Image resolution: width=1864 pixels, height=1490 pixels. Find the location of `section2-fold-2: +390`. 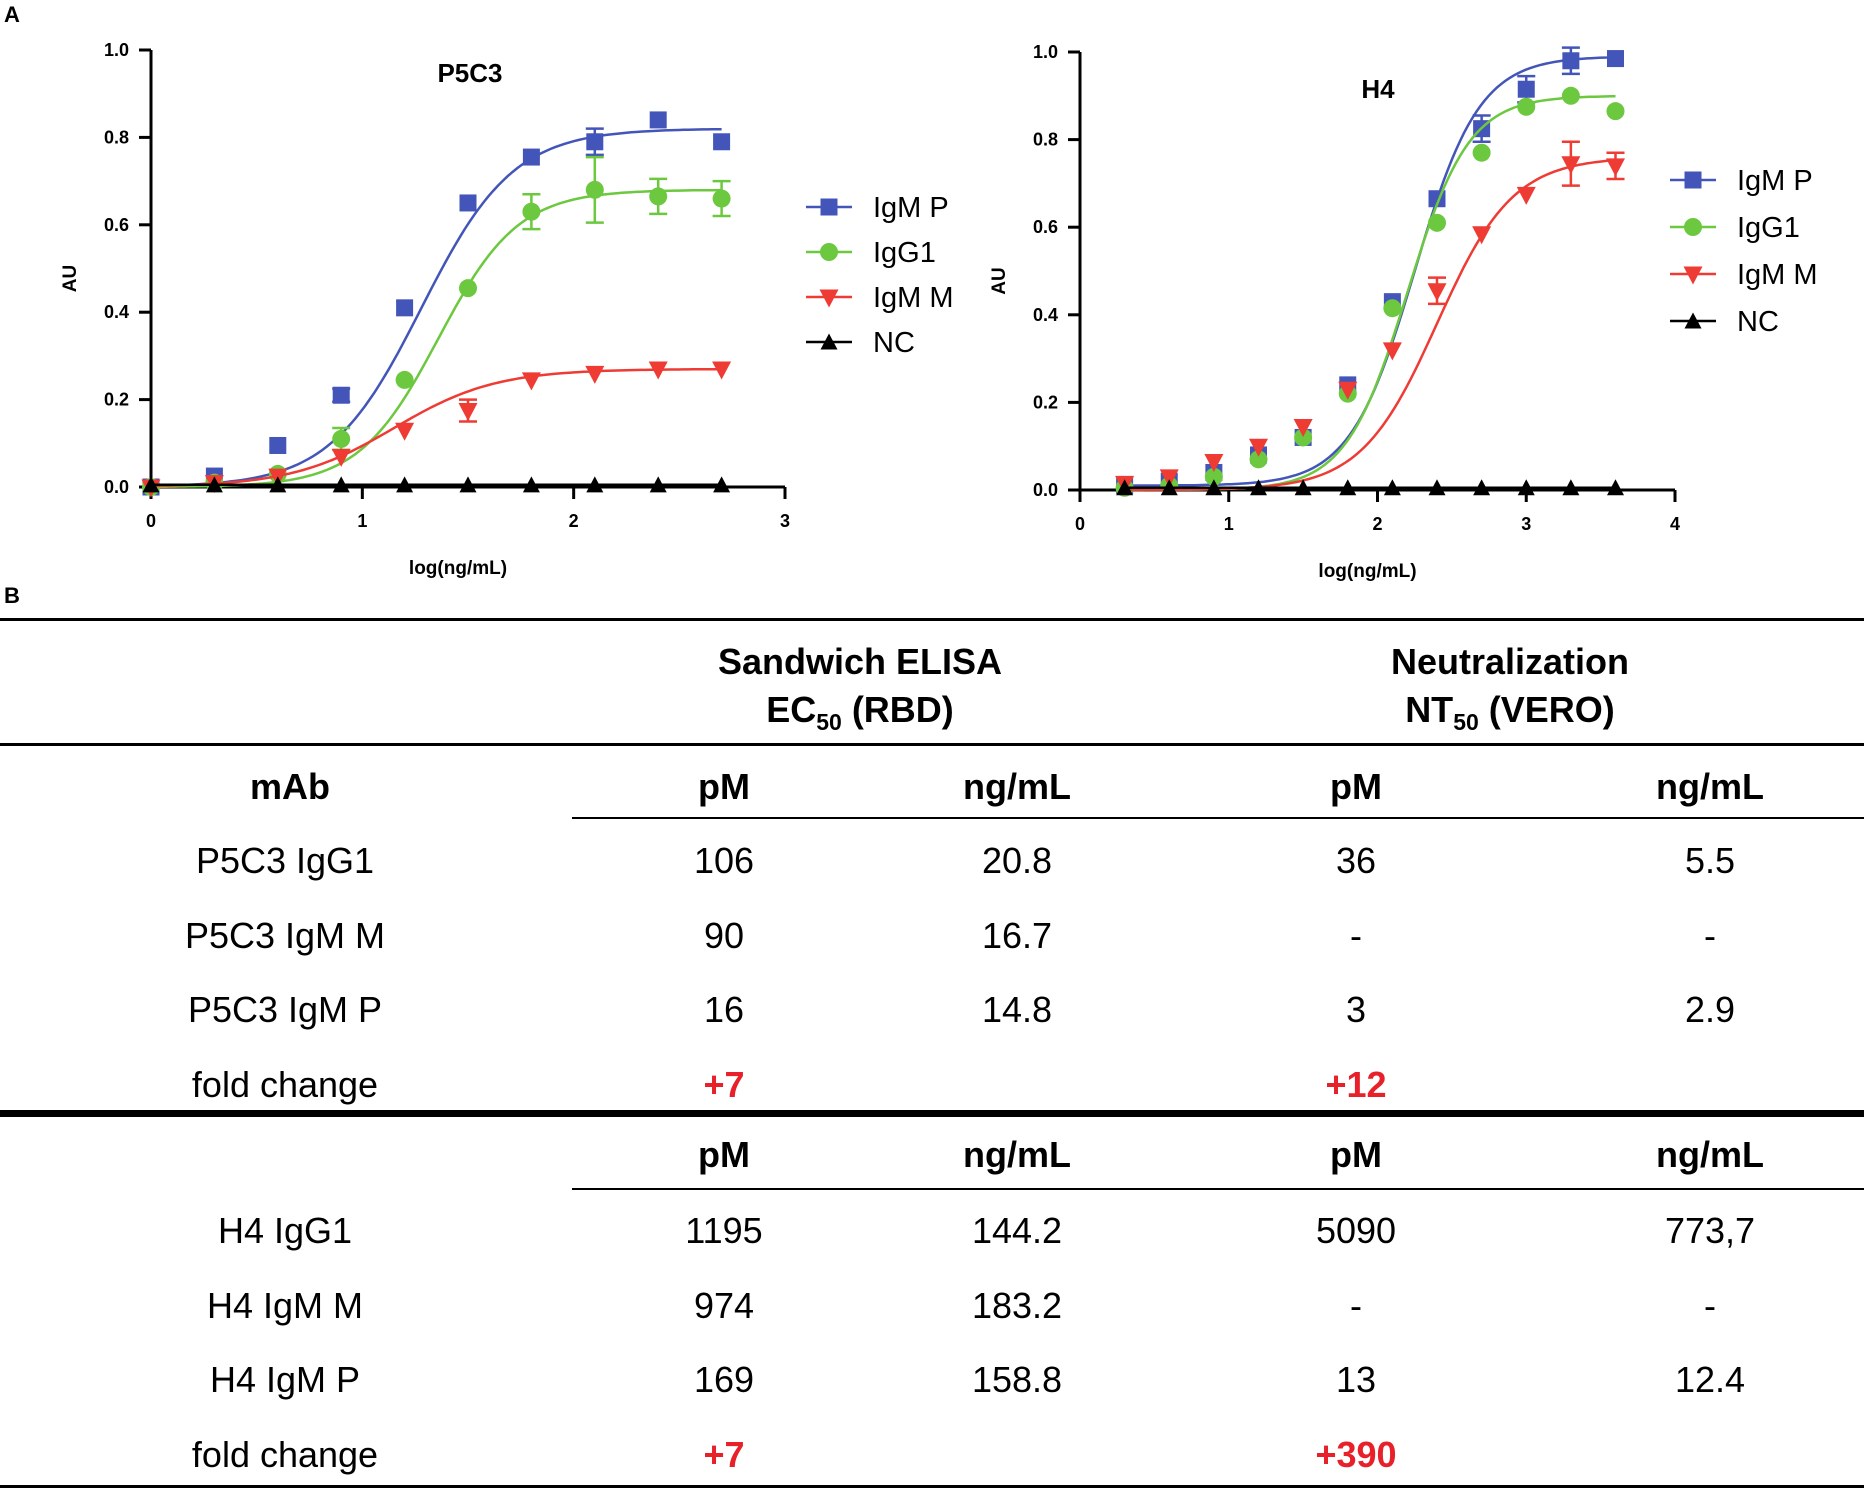

section2-fold-2: +390 is located at coordinates (1356, 1454).